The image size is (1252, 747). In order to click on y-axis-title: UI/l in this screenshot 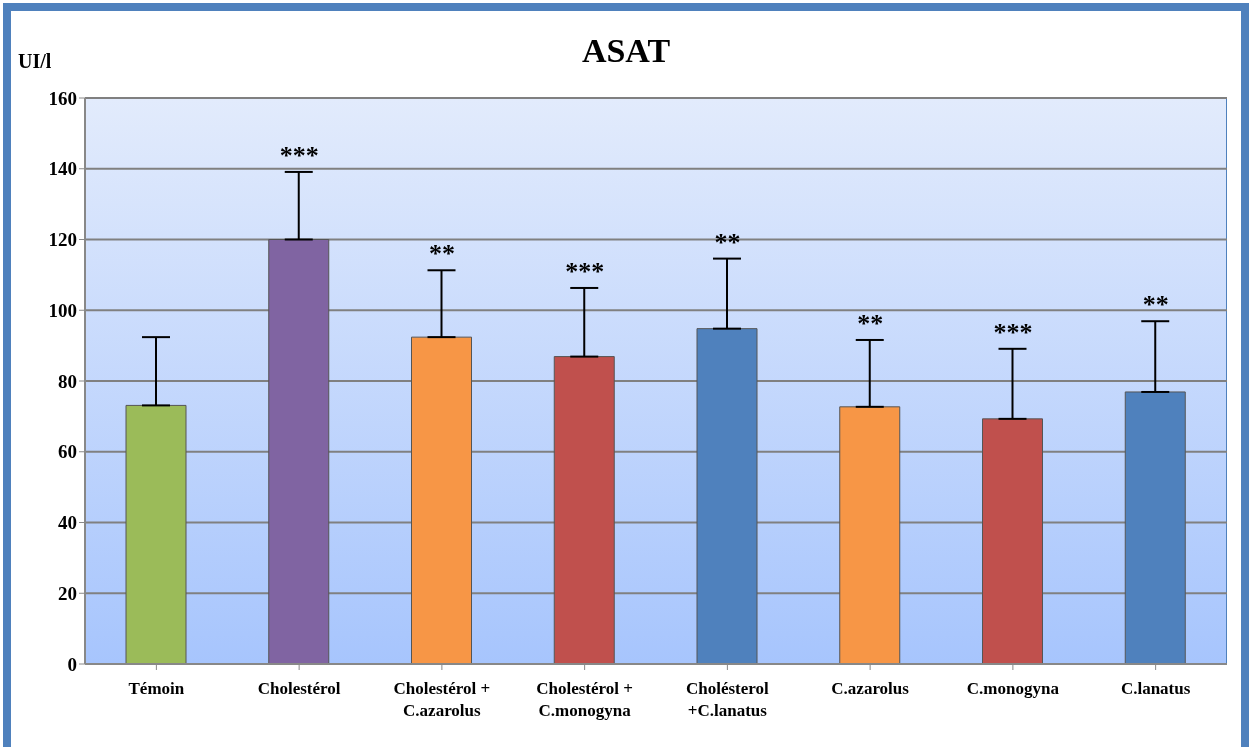, I will do `click(35, 61)`.